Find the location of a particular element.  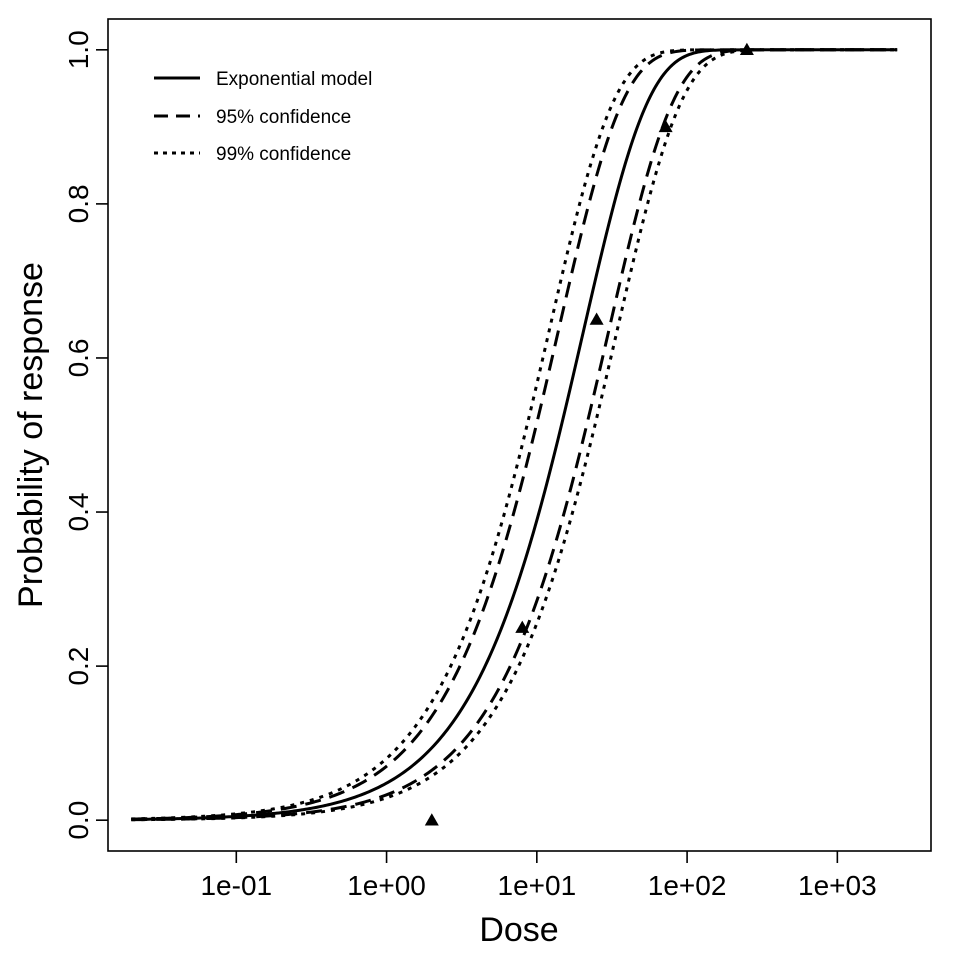

y-tick-label-0: 0.0 is located at coordinates (78, 820).